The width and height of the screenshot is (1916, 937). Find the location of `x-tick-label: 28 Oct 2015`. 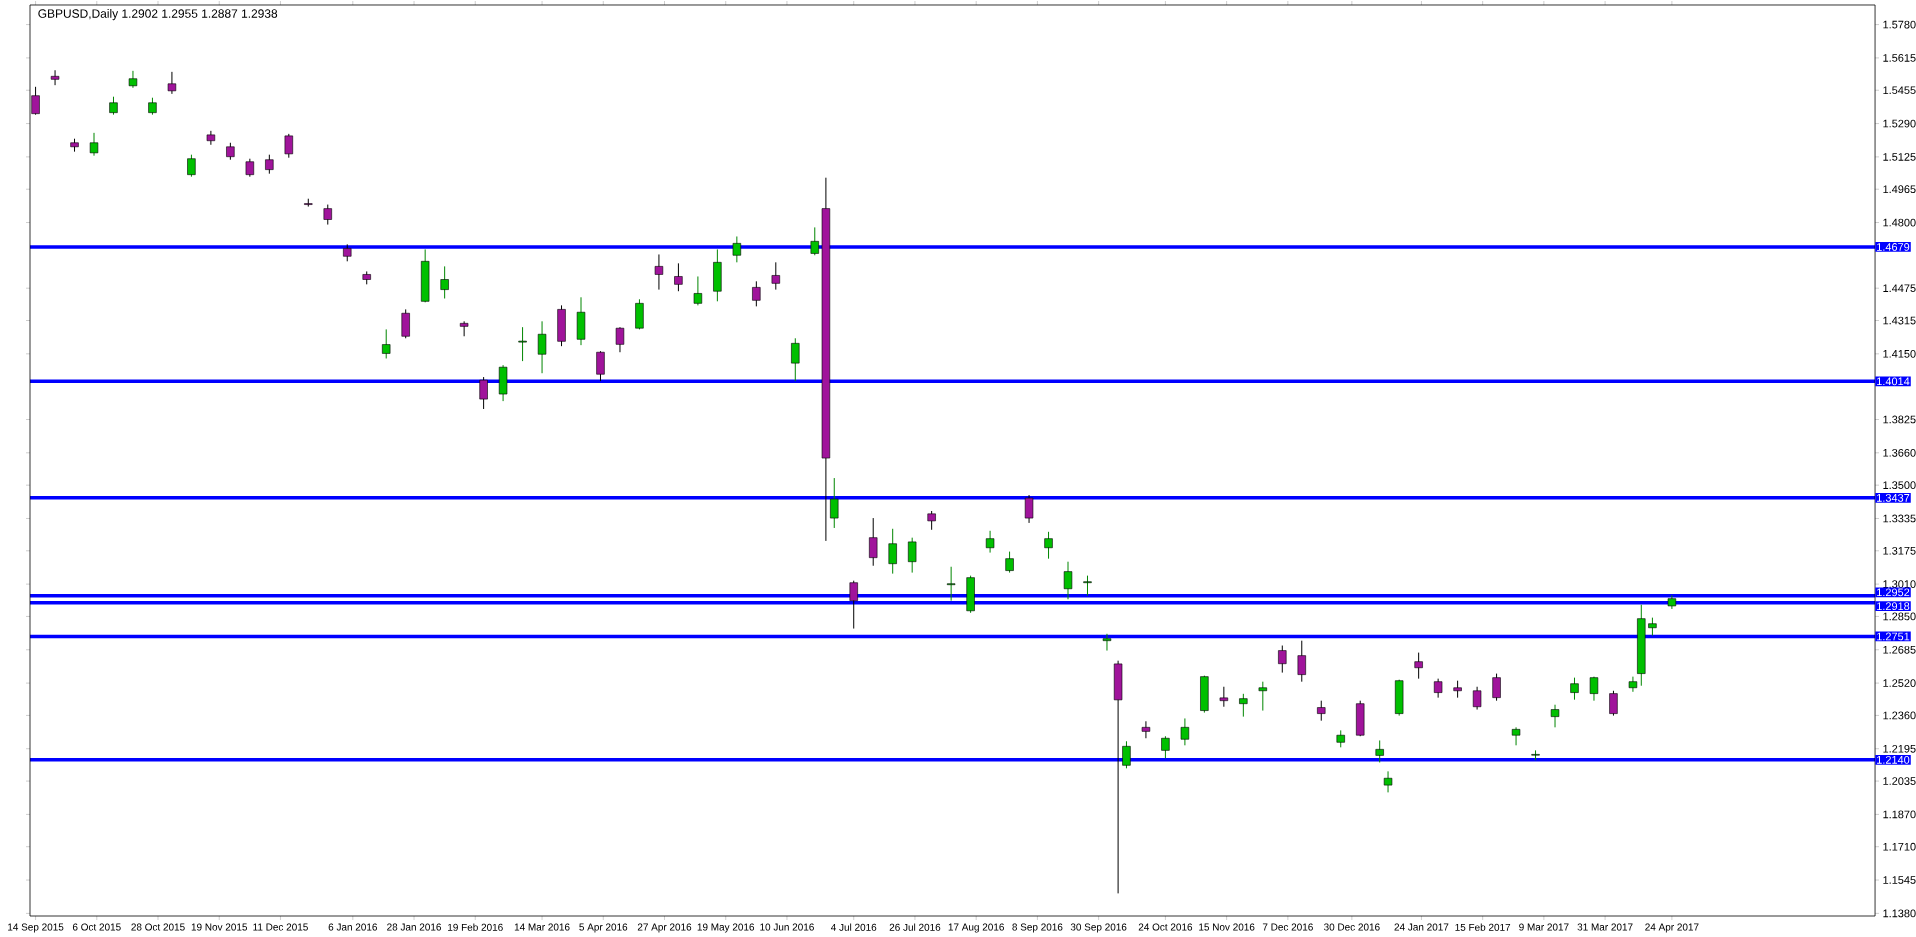

x-tick-label: 28 Oct 2015 is located at coordinates (158, 927).